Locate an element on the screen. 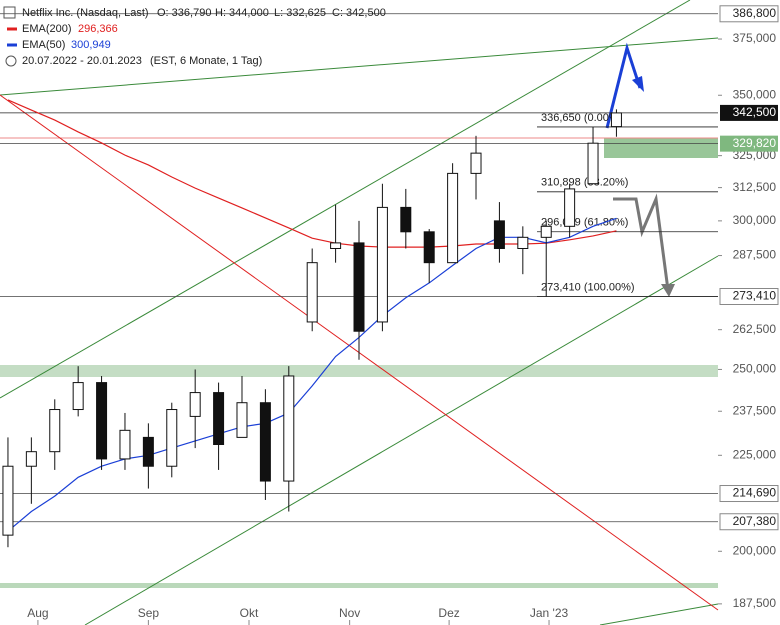 The height and width of the screenshot is (625, 780). level-label: 329,820 is located at coordinates (755, 143).